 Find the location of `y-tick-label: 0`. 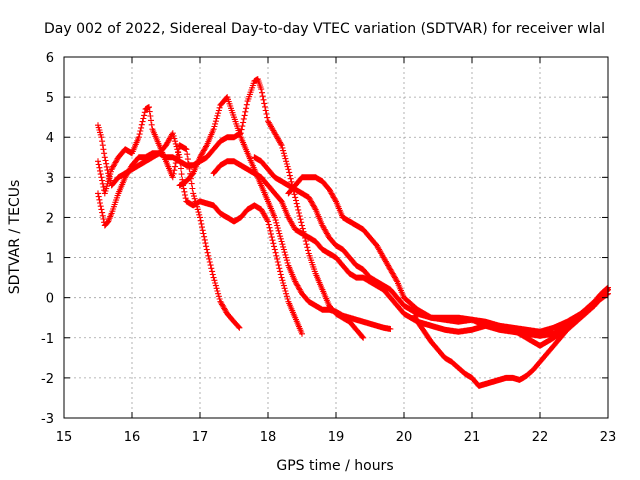

y-tick-label: 0 is located at coordinates (50, 299).